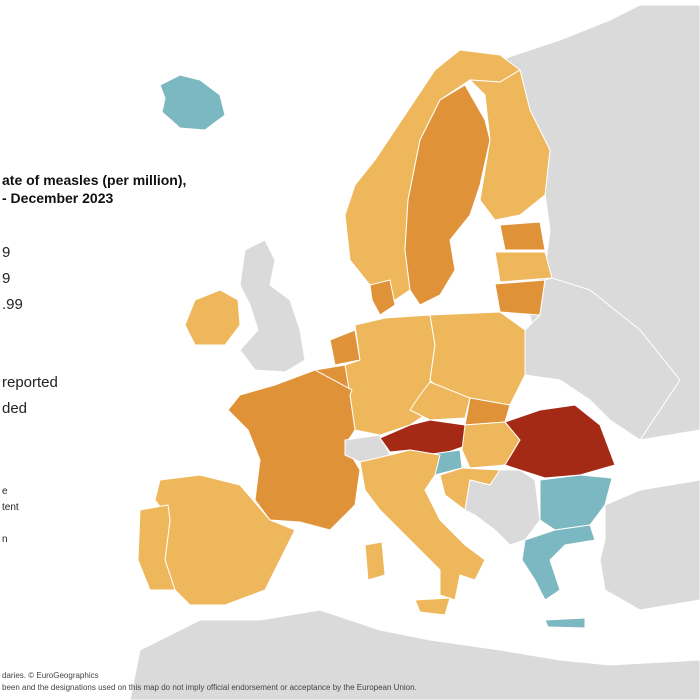 The height and width of the screenshot is (700, 700). What do you see at coordinates (212, 317) in the screenshot?
I see `ireland` at bounding box center [212, 317].